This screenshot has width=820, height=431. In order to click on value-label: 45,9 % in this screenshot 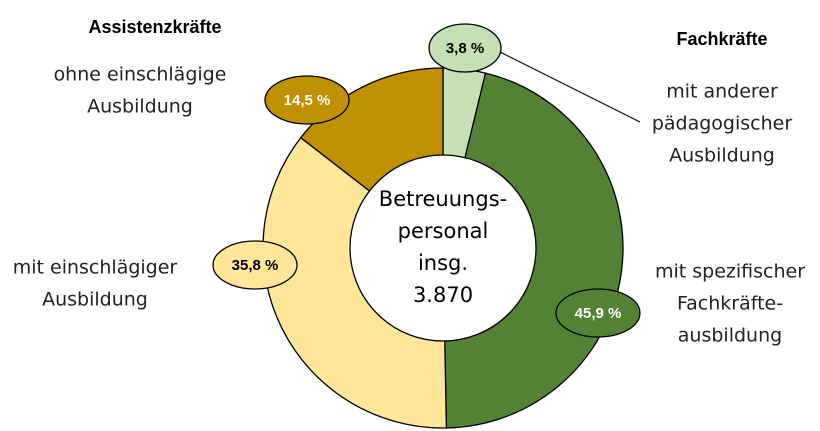, I will do `click(598, 313)`.